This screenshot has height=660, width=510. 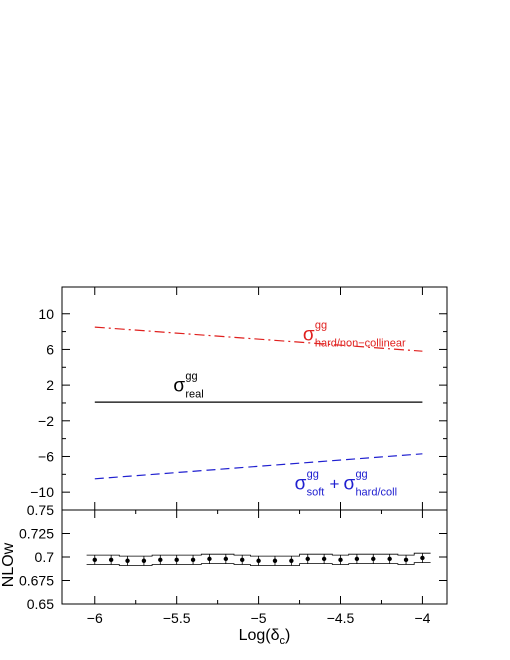 I want to click on top-ytick-label: 2, so click(x=50, y=385).